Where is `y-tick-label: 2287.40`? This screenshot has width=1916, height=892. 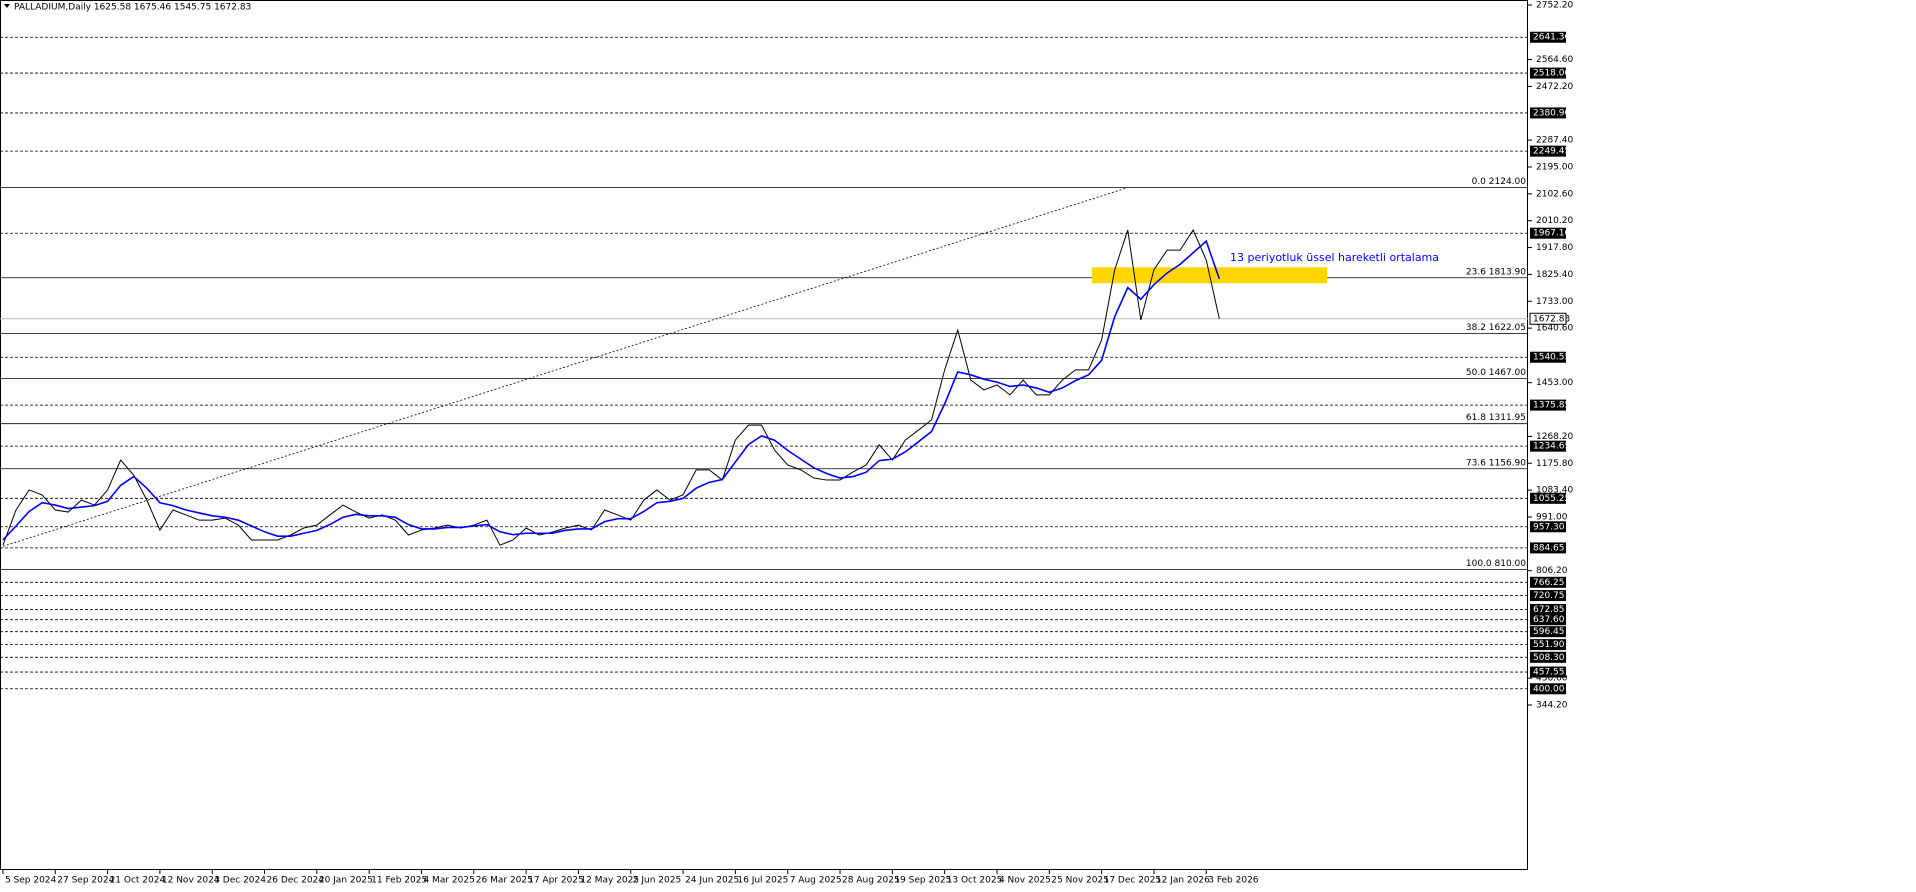 y-tick-label: 2287.40 is located at coordinates (1554, 141).